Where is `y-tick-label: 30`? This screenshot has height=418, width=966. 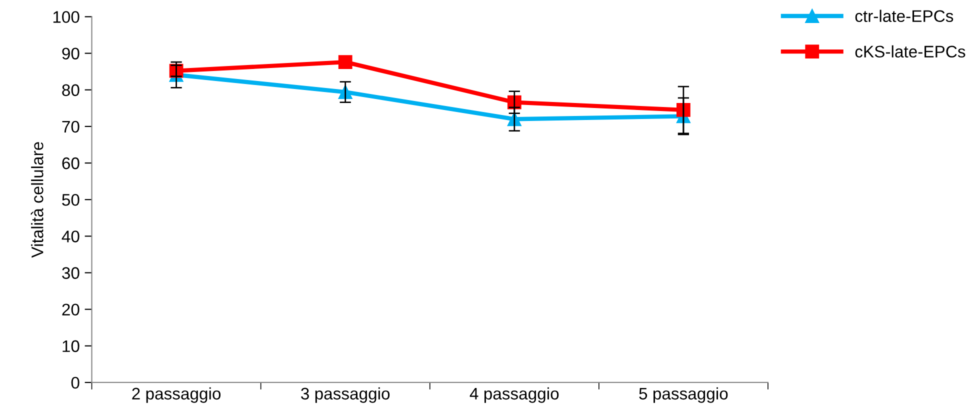 y-tick-label: 30 is located at coordinates (71, 273).